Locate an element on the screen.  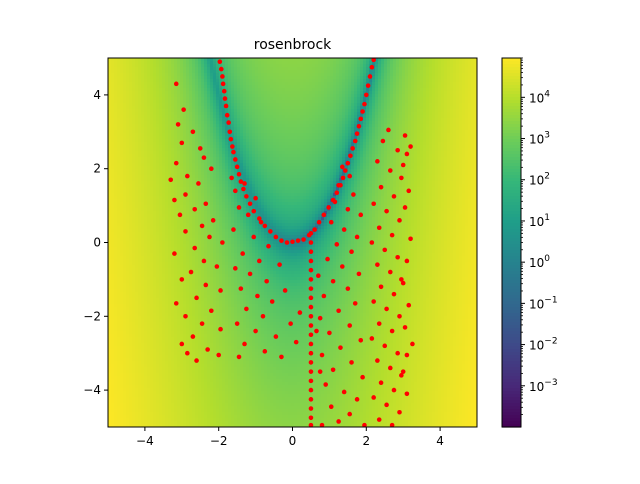
y-tick-label: −4 is located at coordinates (92, 390).